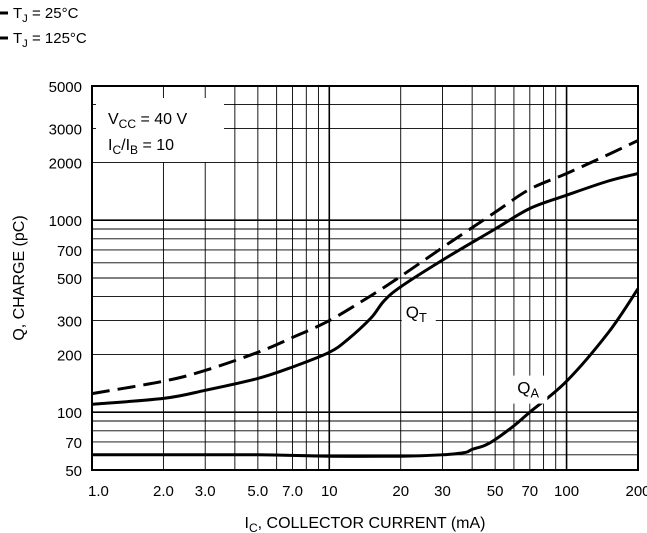  Describe the element at coordinates (43, 27) in the screenshot. I see `legend: TJ = 25°C TJ = 125°C` at that location.